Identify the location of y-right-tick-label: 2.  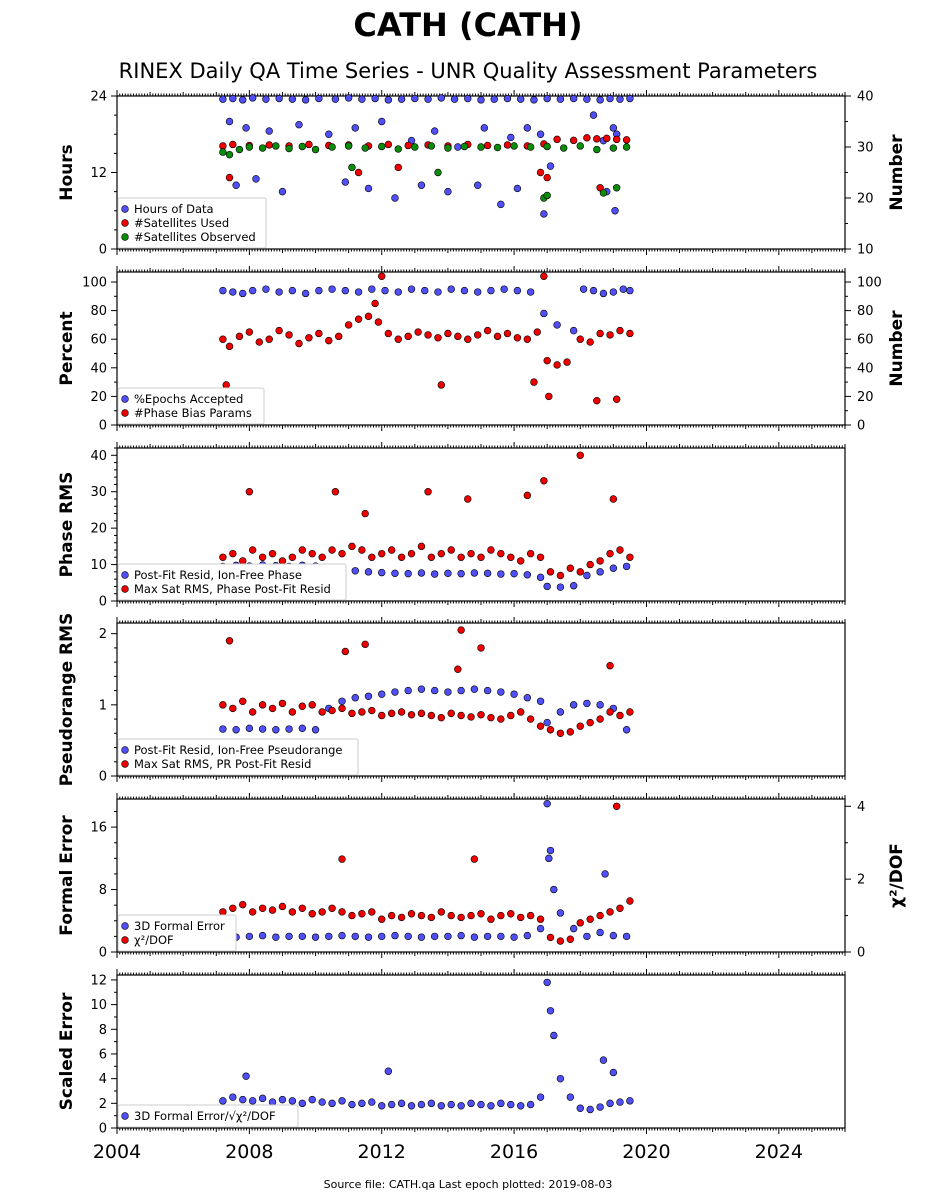
(861, 880).